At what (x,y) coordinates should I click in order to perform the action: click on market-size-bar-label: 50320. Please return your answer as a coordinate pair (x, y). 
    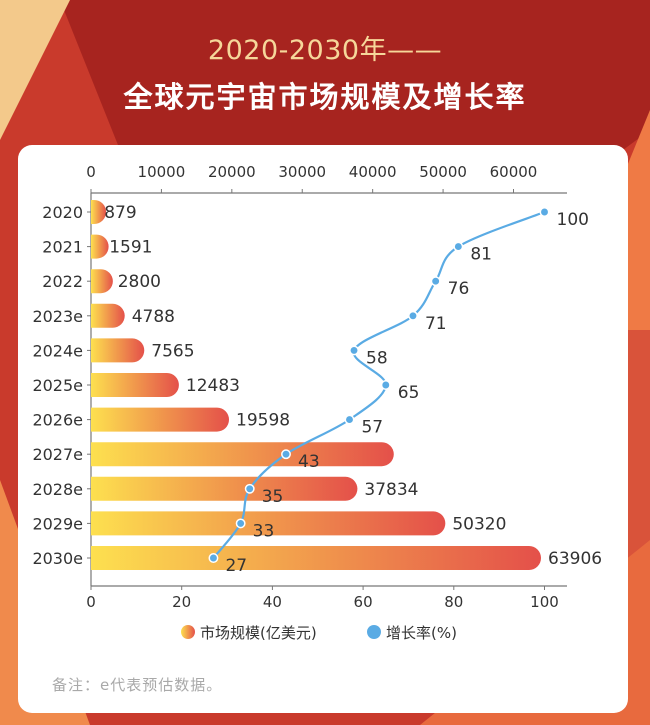
    Looking at the image, I should click on (479, 524).